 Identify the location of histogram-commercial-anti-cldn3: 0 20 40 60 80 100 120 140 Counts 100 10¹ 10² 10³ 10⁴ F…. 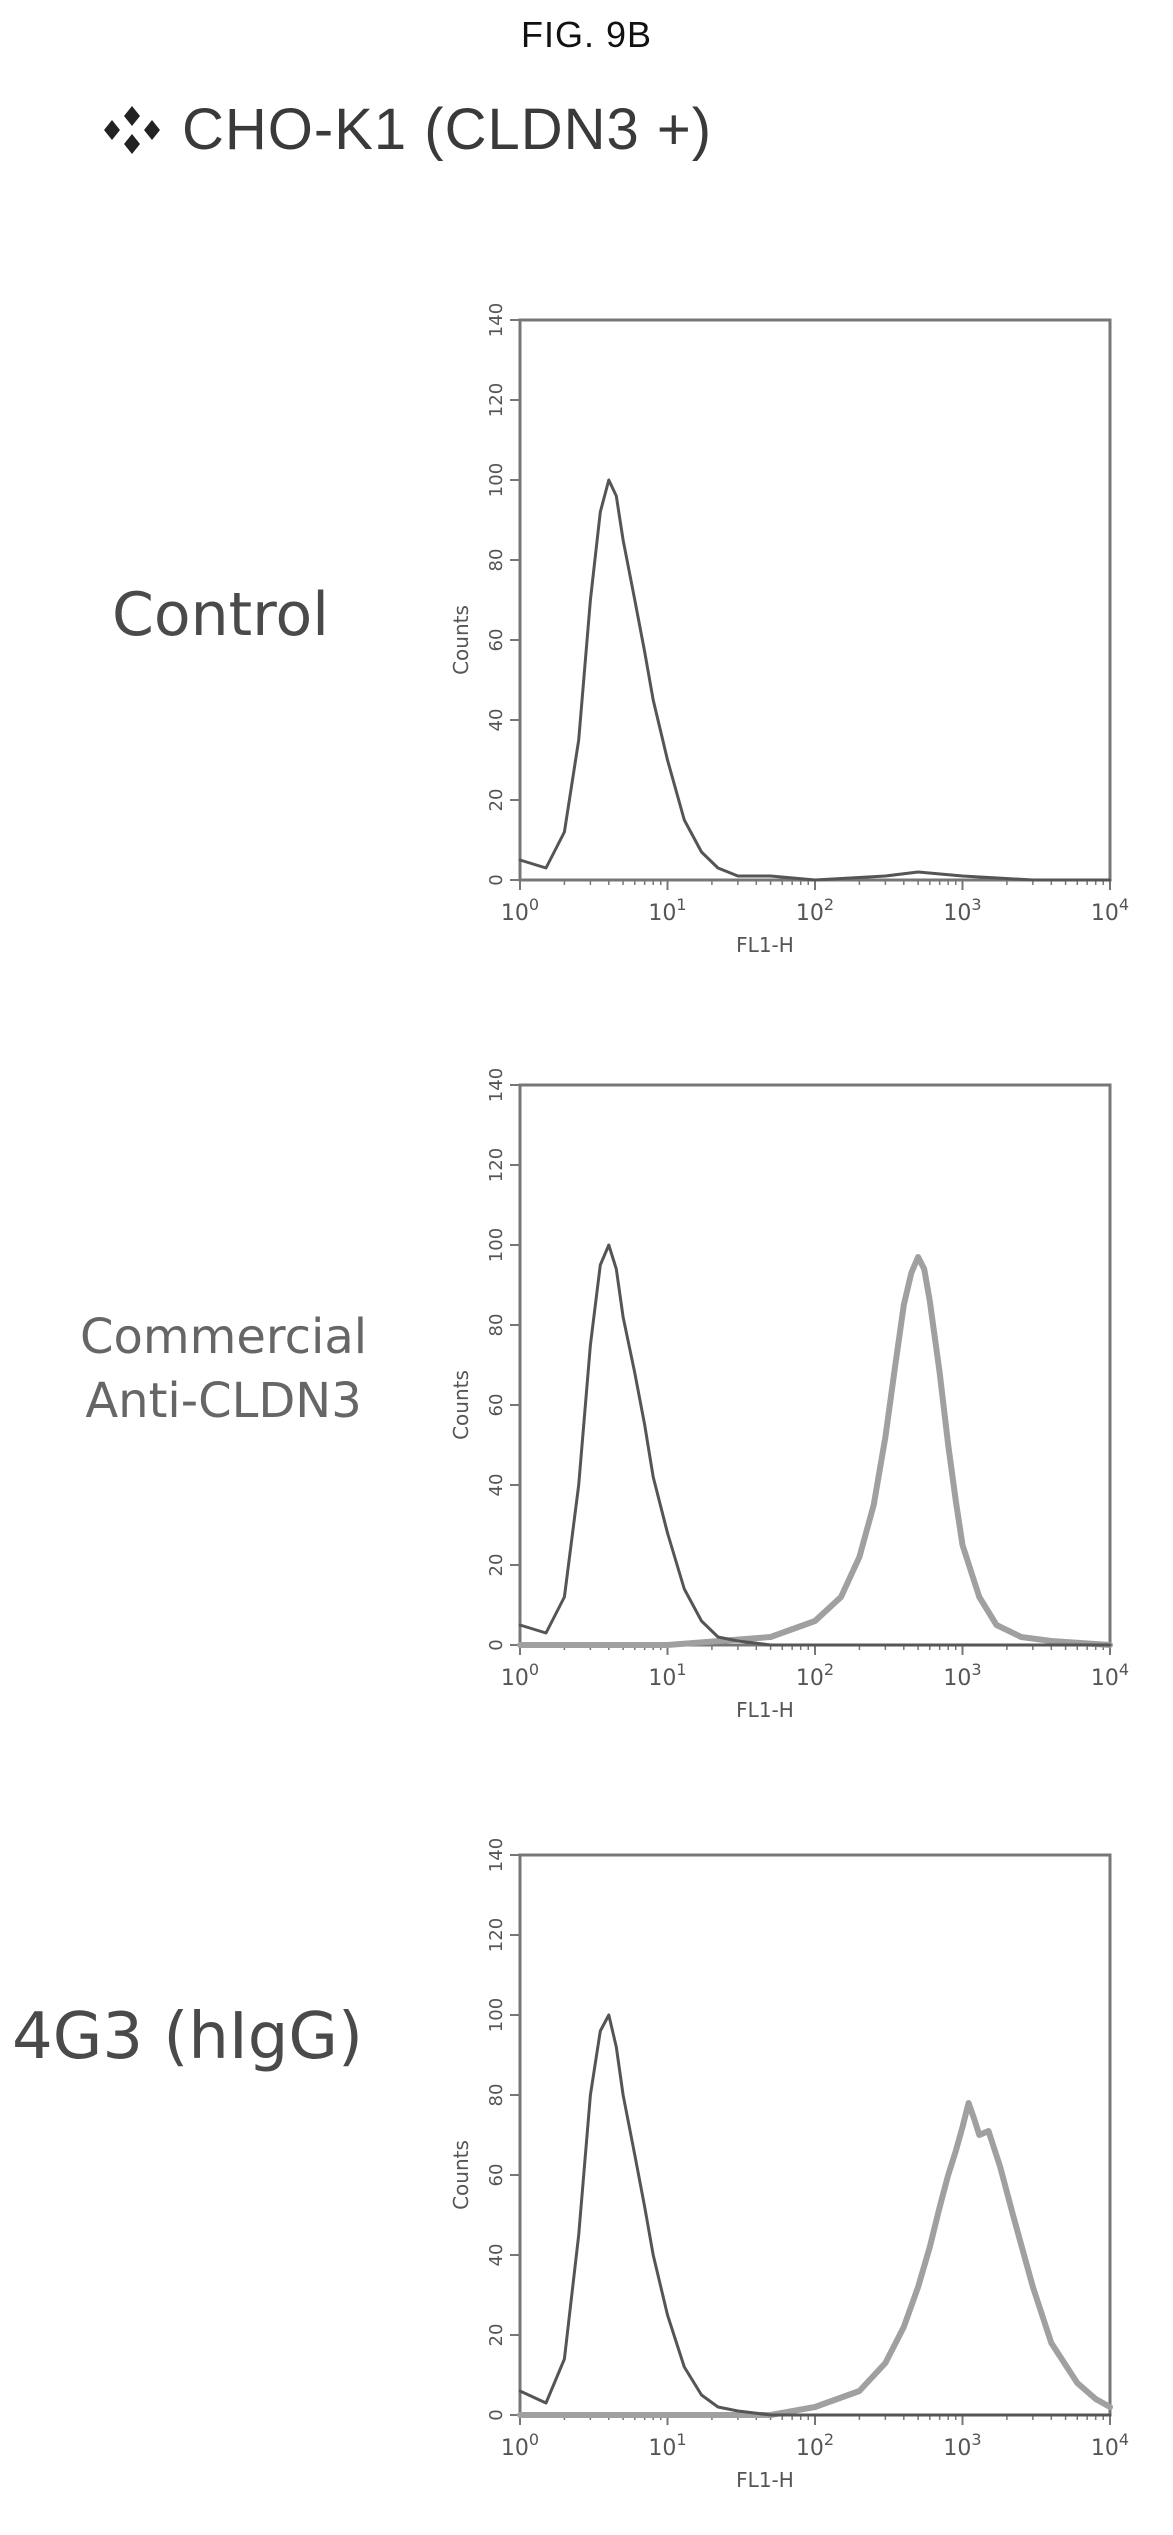
(789, 1395).